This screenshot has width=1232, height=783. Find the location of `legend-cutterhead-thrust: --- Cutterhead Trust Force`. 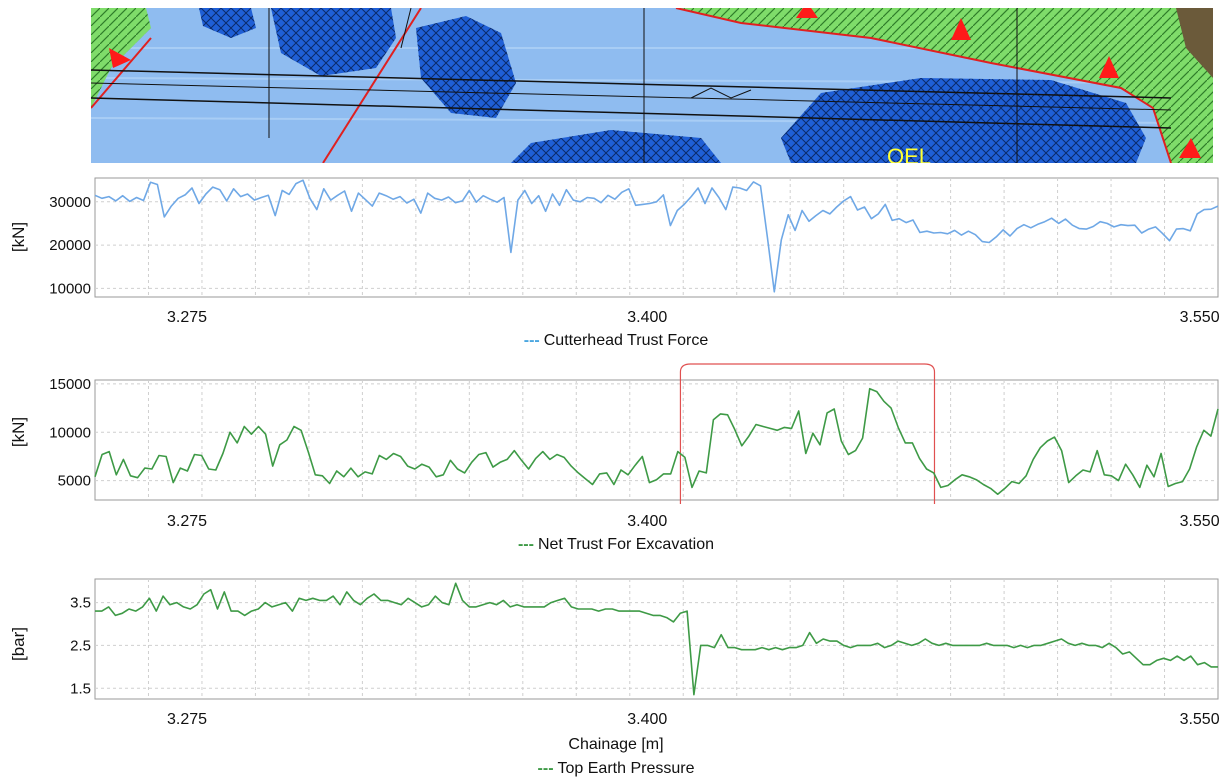

legend-cutterhead-thrust: --- Cutterhead Trust Force is located at coordinates (616, 341).